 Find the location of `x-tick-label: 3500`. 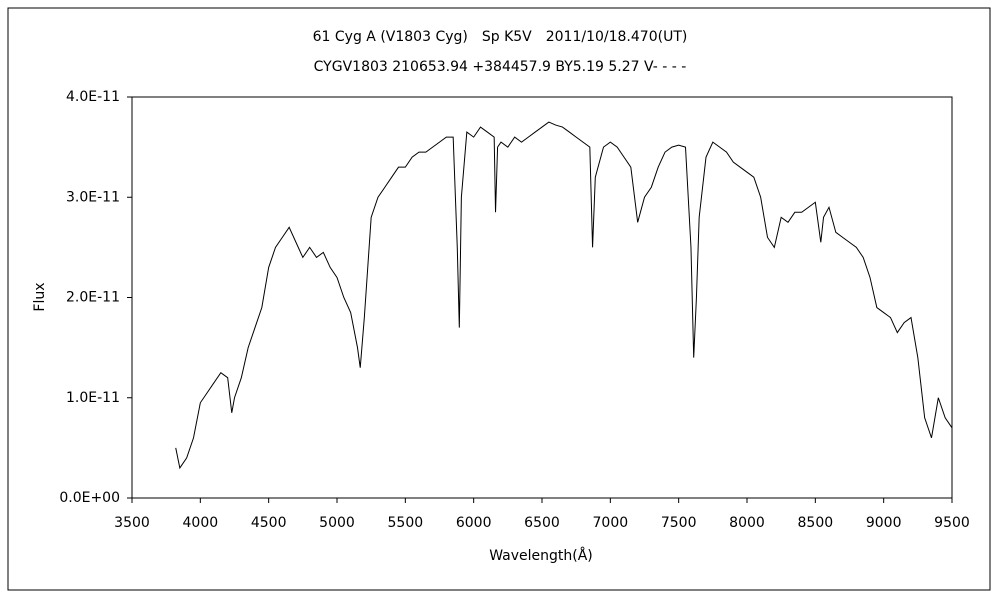

x-tick-label: 3500 is located at coordinates (132, 523).